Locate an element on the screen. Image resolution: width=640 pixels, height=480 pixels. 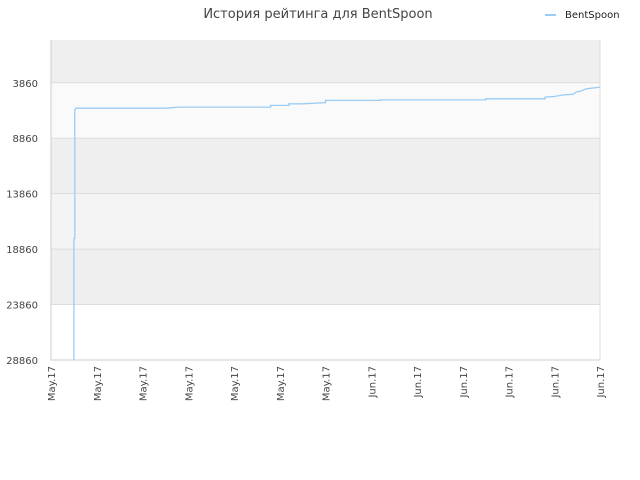
legend: BentSpoon is located at coordinates (582, 15).